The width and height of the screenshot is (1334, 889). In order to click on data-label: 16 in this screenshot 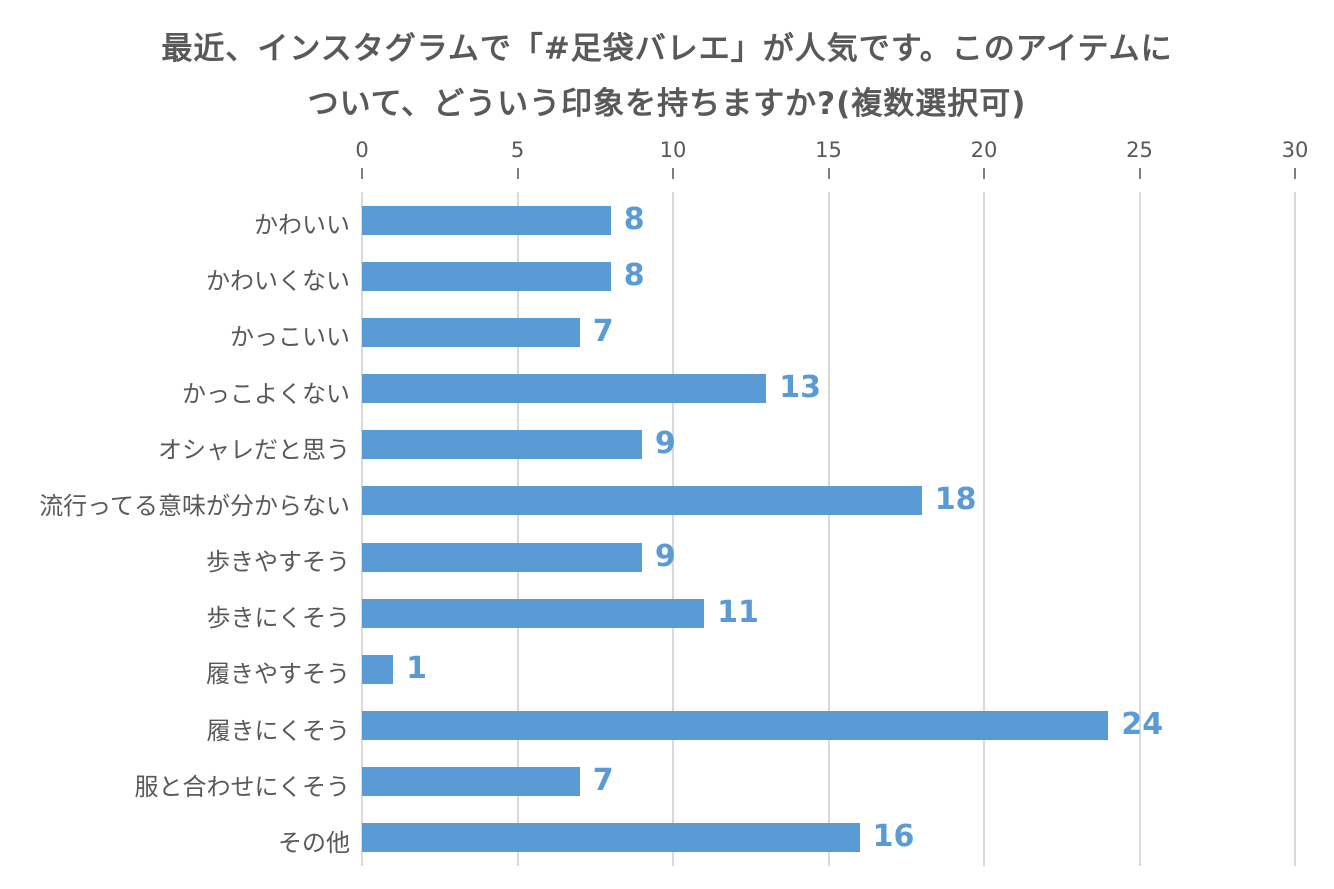, I will do `click(893, 837)`.